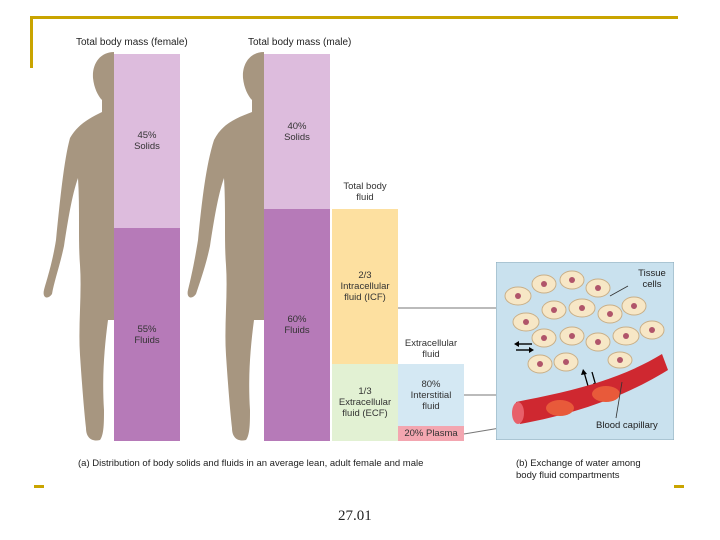  What do you see at coordinates (39, 486) in the screenshot?
I see `frame-tick-left` at bounding box center [39, 486].